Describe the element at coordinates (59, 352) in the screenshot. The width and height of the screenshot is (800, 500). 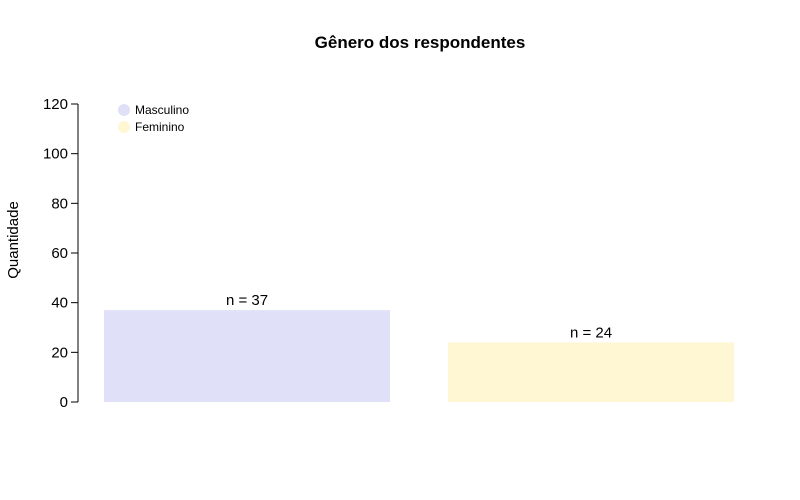
I see `y-tick-label: 20` at that location.